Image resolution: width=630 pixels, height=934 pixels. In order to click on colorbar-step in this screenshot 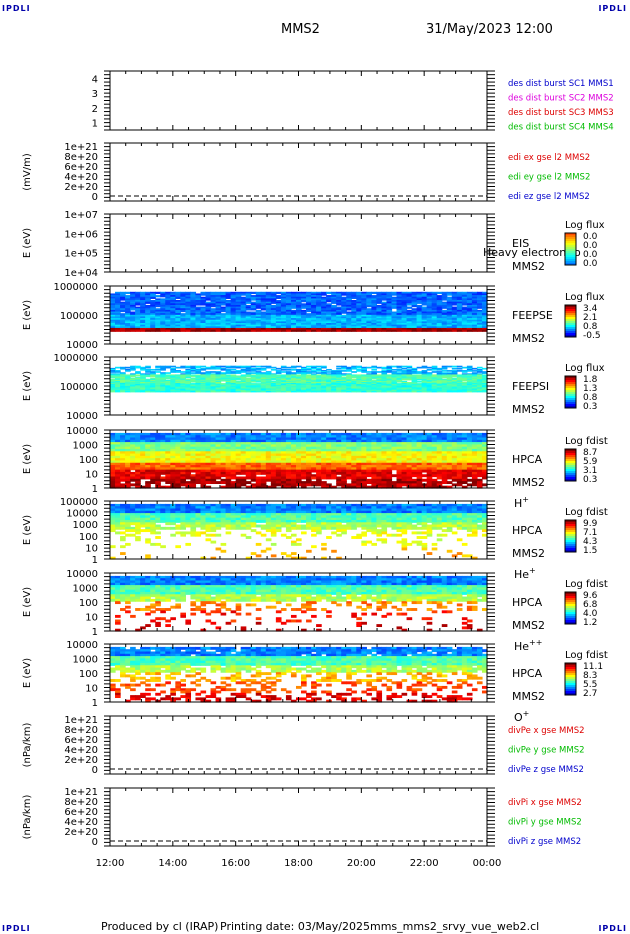, I will do `click(570, 260)`.